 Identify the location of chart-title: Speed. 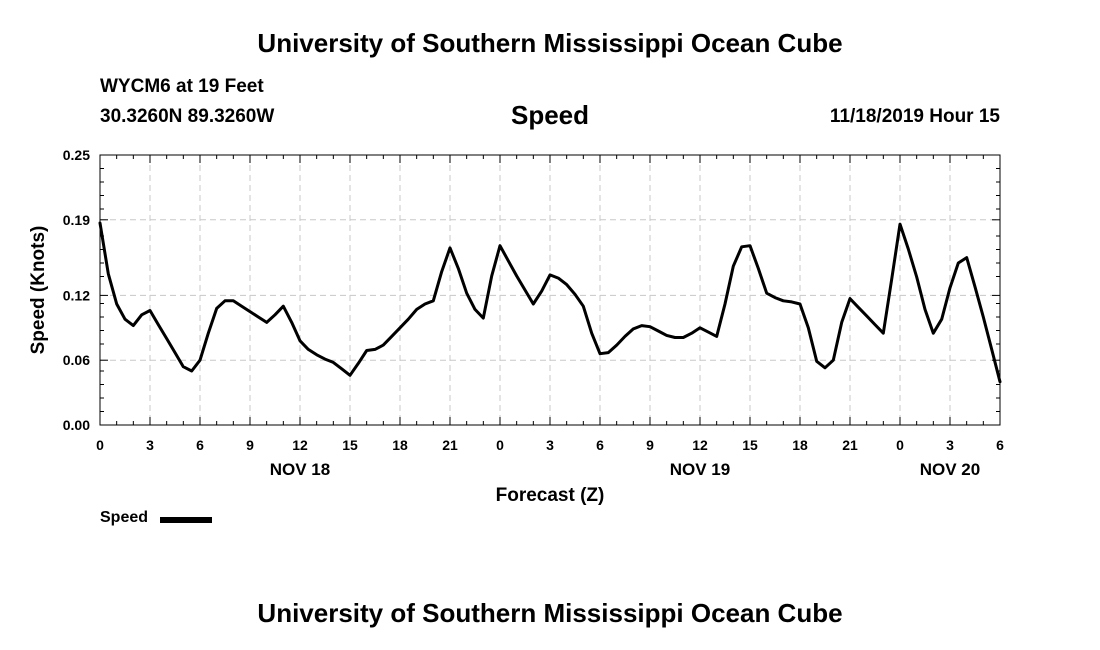
(550, 115).